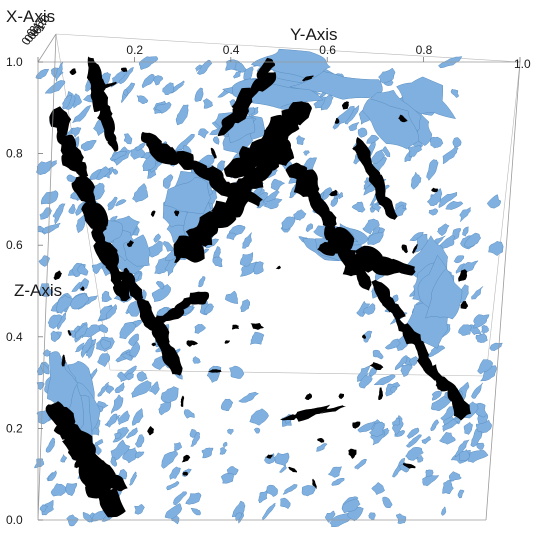 The image size is (549, 534). What do you see at coordinates (522, 64) in the screenshot?
I see `y-tick-label: 1.0` at bounding box center [522, 64].